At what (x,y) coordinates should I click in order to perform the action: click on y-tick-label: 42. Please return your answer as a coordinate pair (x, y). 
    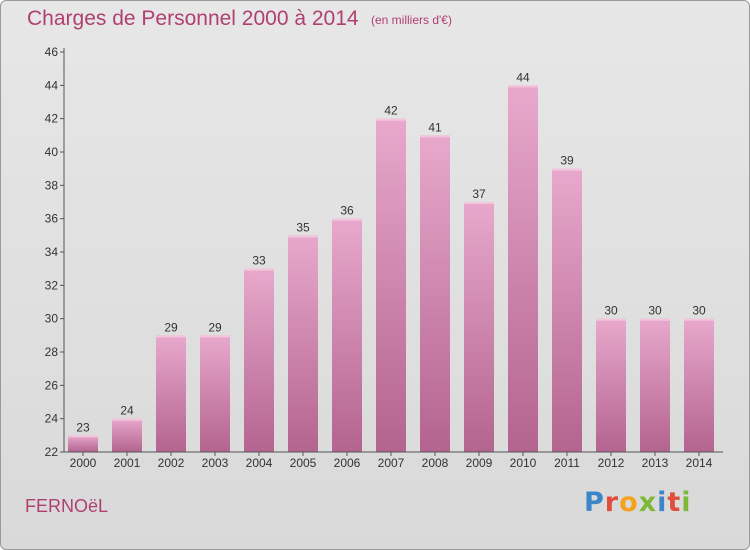
    Looking at the image, I should click on (52, 119).